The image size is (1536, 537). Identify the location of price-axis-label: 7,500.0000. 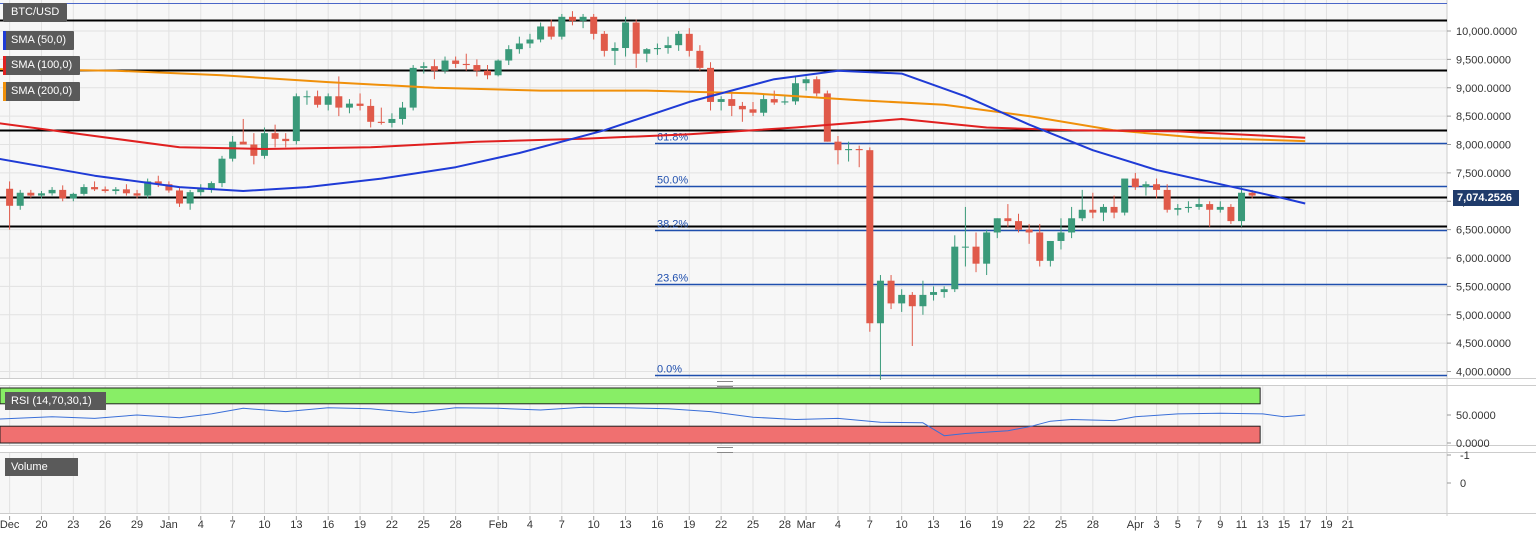
(1483, 174).